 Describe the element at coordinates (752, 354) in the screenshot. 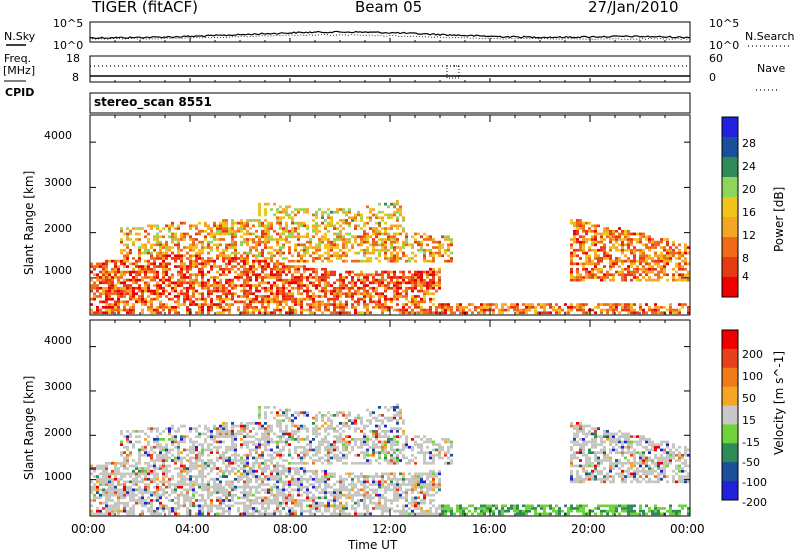

I see `velocity-cbar-tick: 200` at that location.